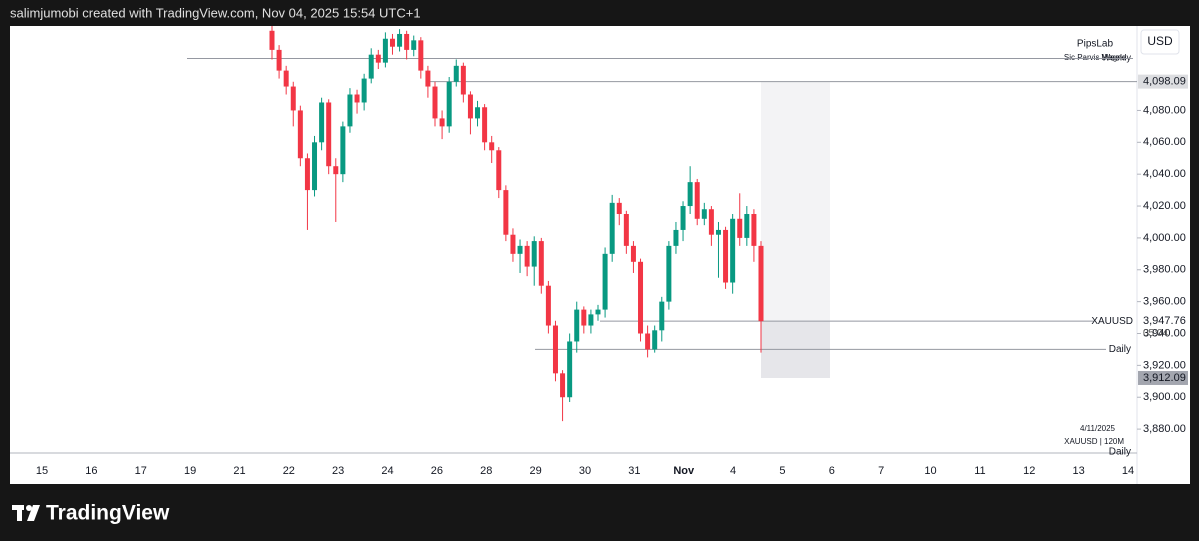 This screenshot has height=541, width=1199. What do you see at coordinates (1164, 365) in the screenshot?
I see `y-tick-label: 3,920.00` at bounding box center [1164, 365].